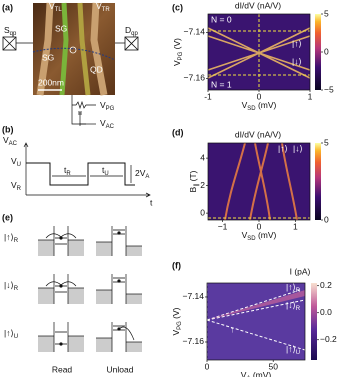 This screenshot has width=339, height=377. Describe the element at coordinates (293, 287) in the screenshot. I see `annotation: |↑⟩R` at that location.